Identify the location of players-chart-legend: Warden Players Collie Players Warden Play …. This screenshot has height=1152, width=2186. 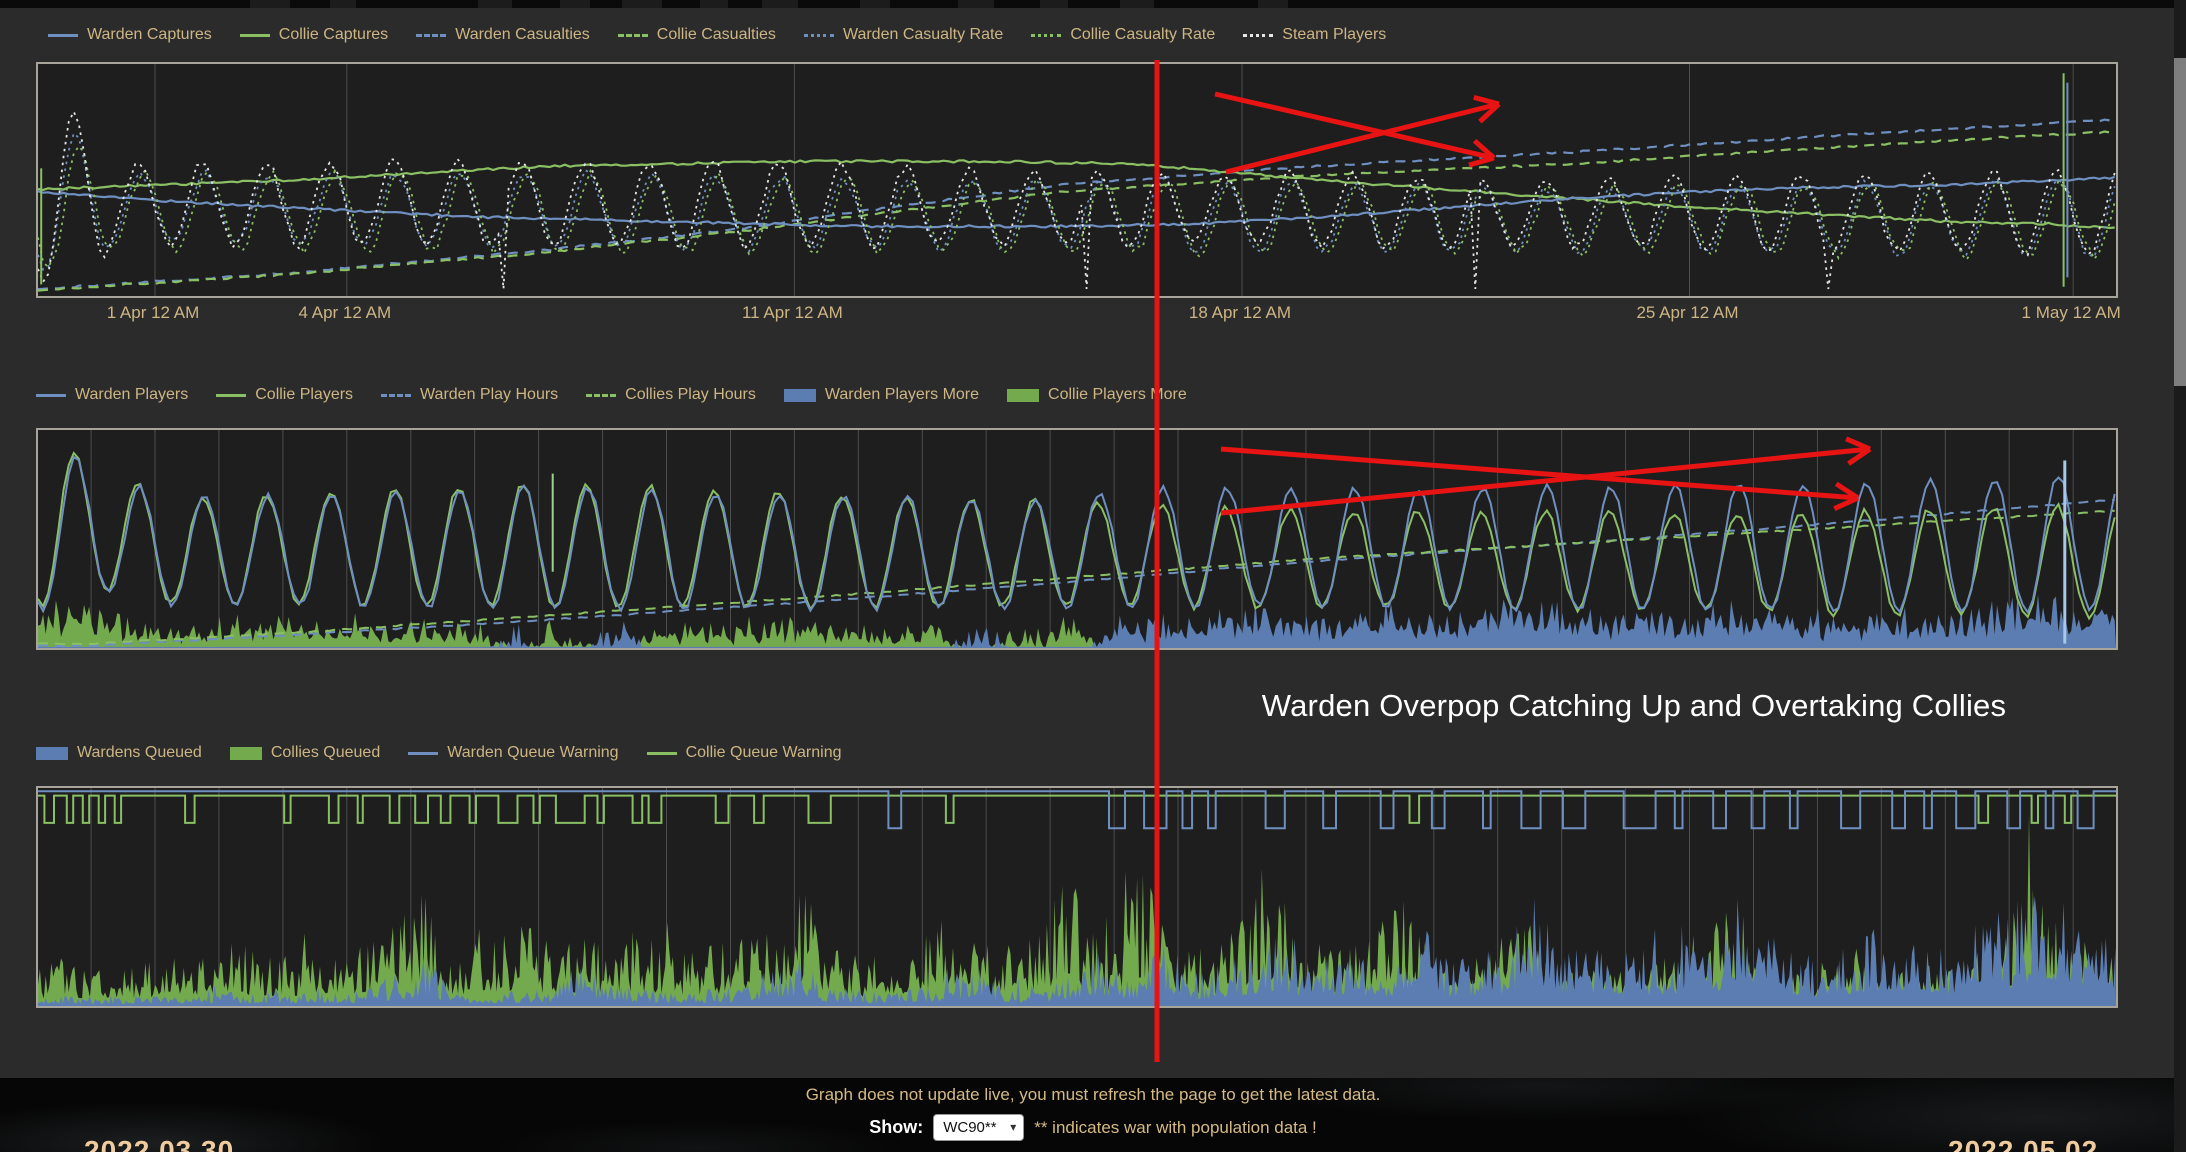
(611, 395).